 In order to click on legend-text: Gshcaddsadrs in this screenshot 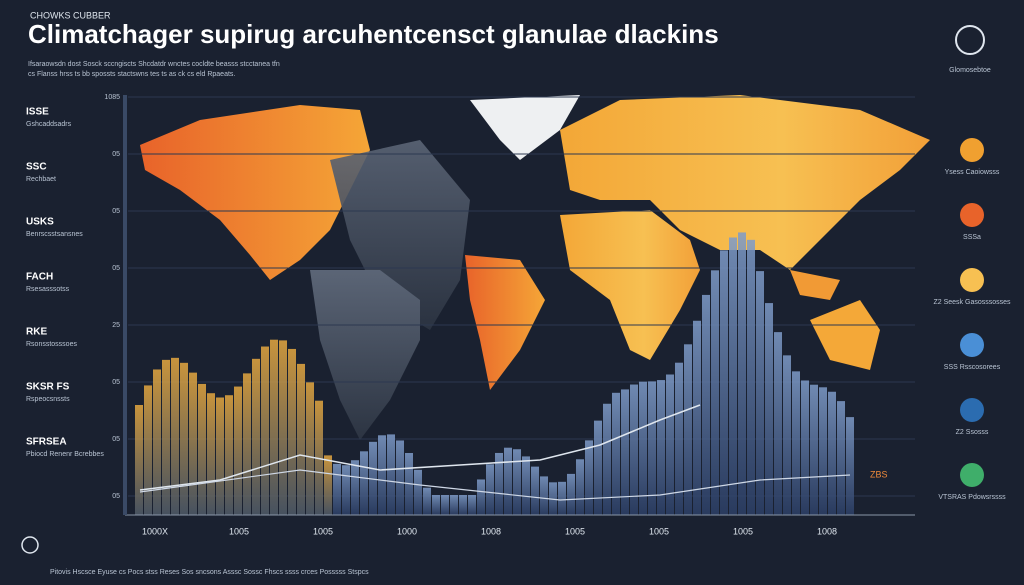, I will do `click(49, 124)`.